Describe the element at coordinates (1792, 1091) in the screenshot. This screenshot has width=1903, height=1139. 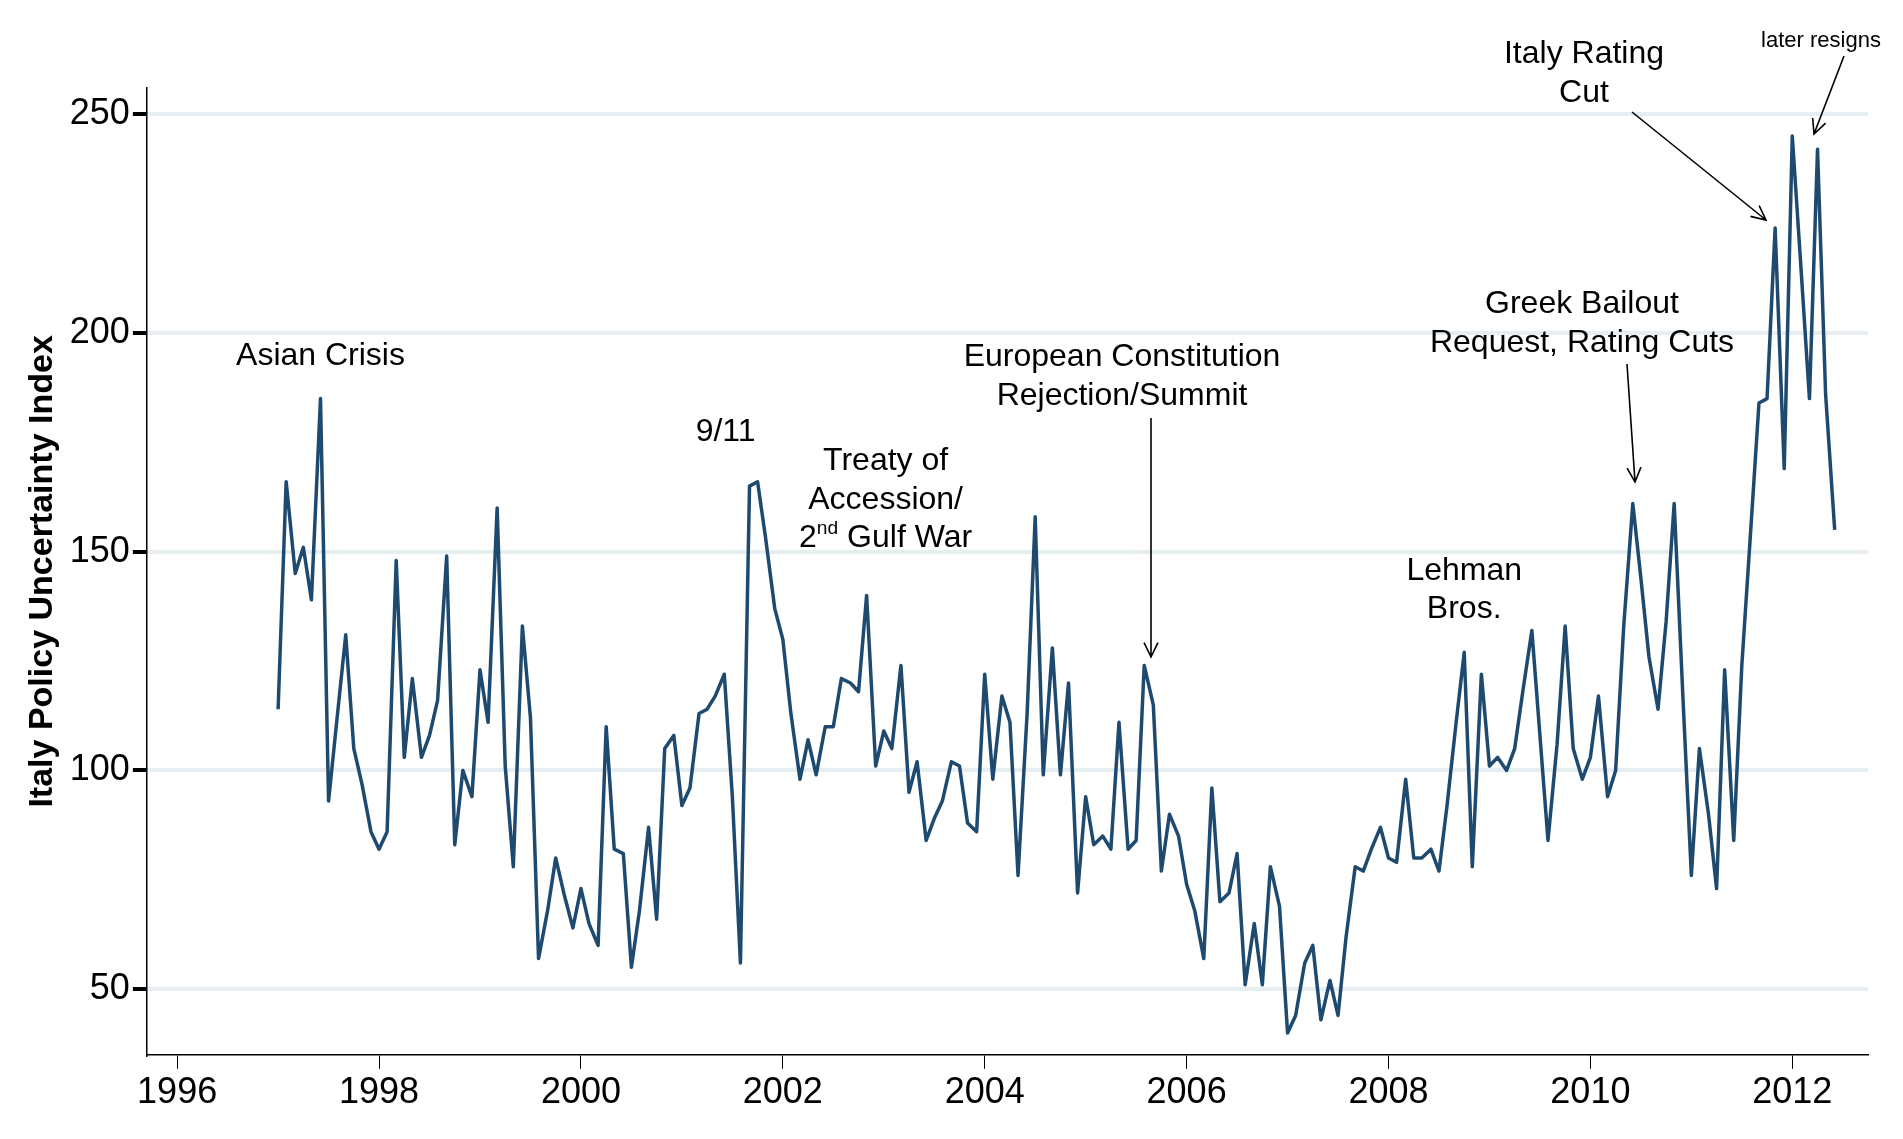
I see `x-tick-label: 2012` at that location.